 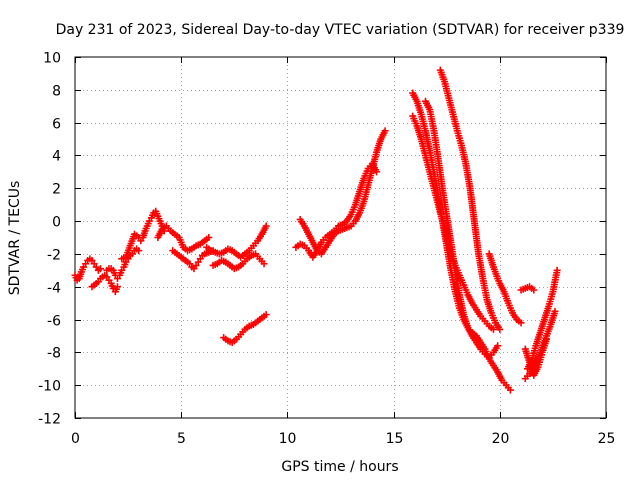 I want to click on x-tick-label: 20, so click(x=501, y=439).